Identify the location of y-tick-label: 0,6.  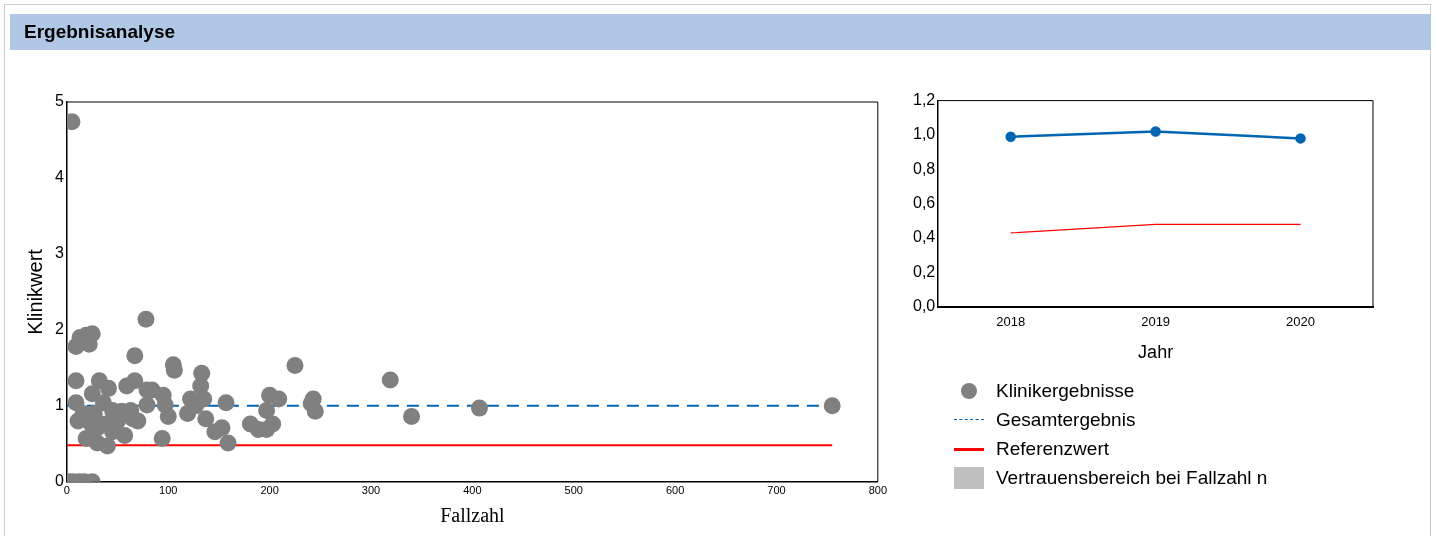
(924, 203).